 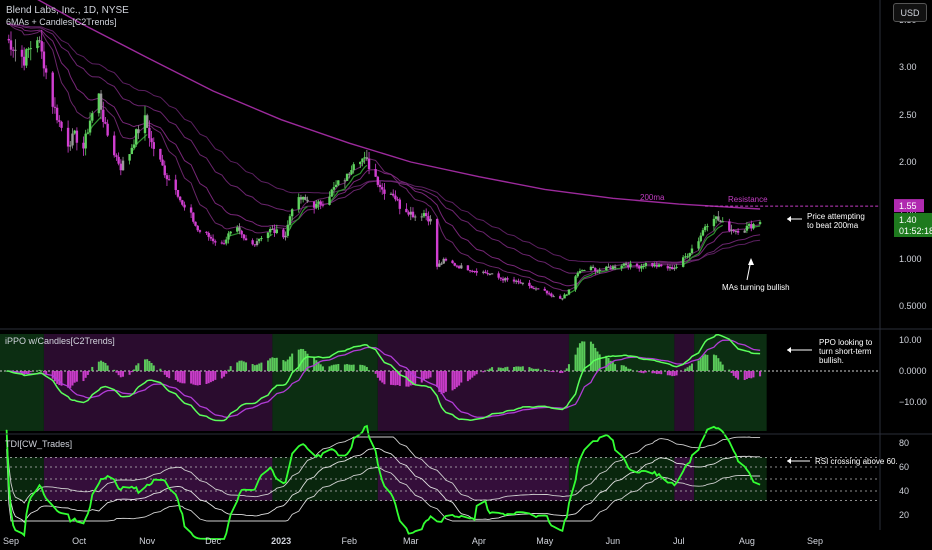 What do you see at coordinates (545, 541) in the screenshot?
I see `x-tick-label: May` at bounding box center [545, 541].